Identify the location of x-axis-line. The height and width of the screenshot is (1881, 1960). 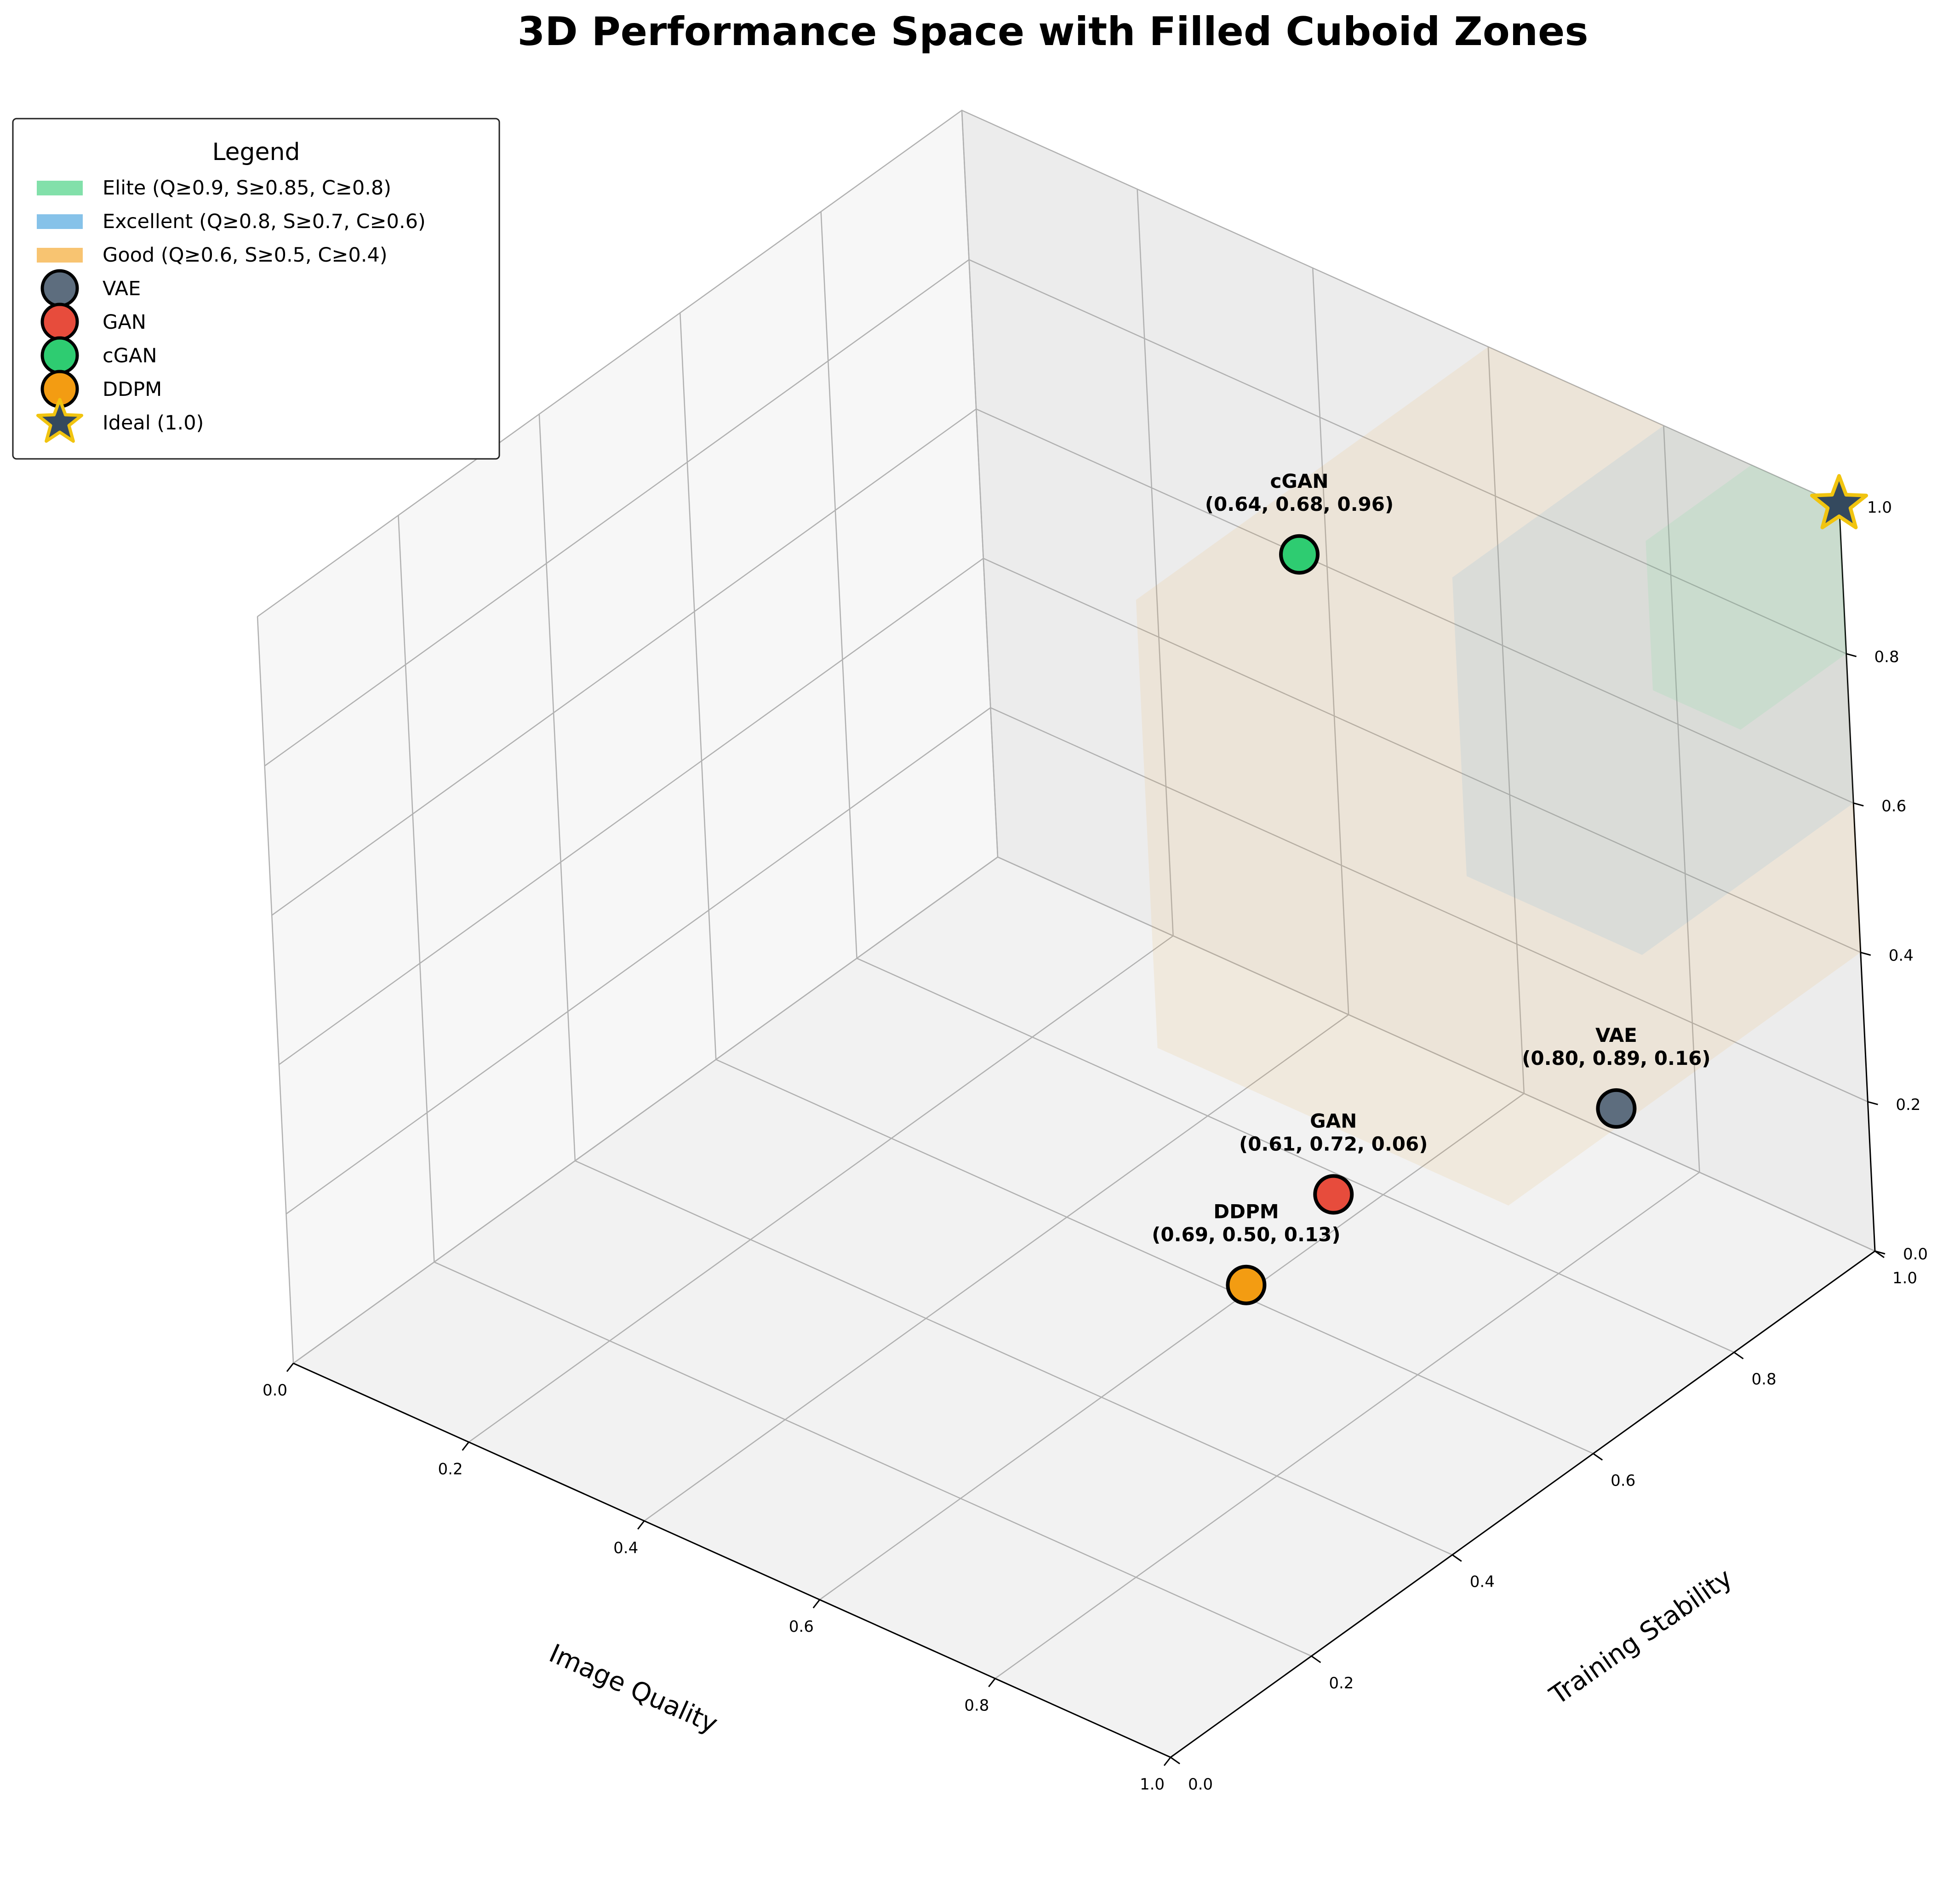
(732, 1560).